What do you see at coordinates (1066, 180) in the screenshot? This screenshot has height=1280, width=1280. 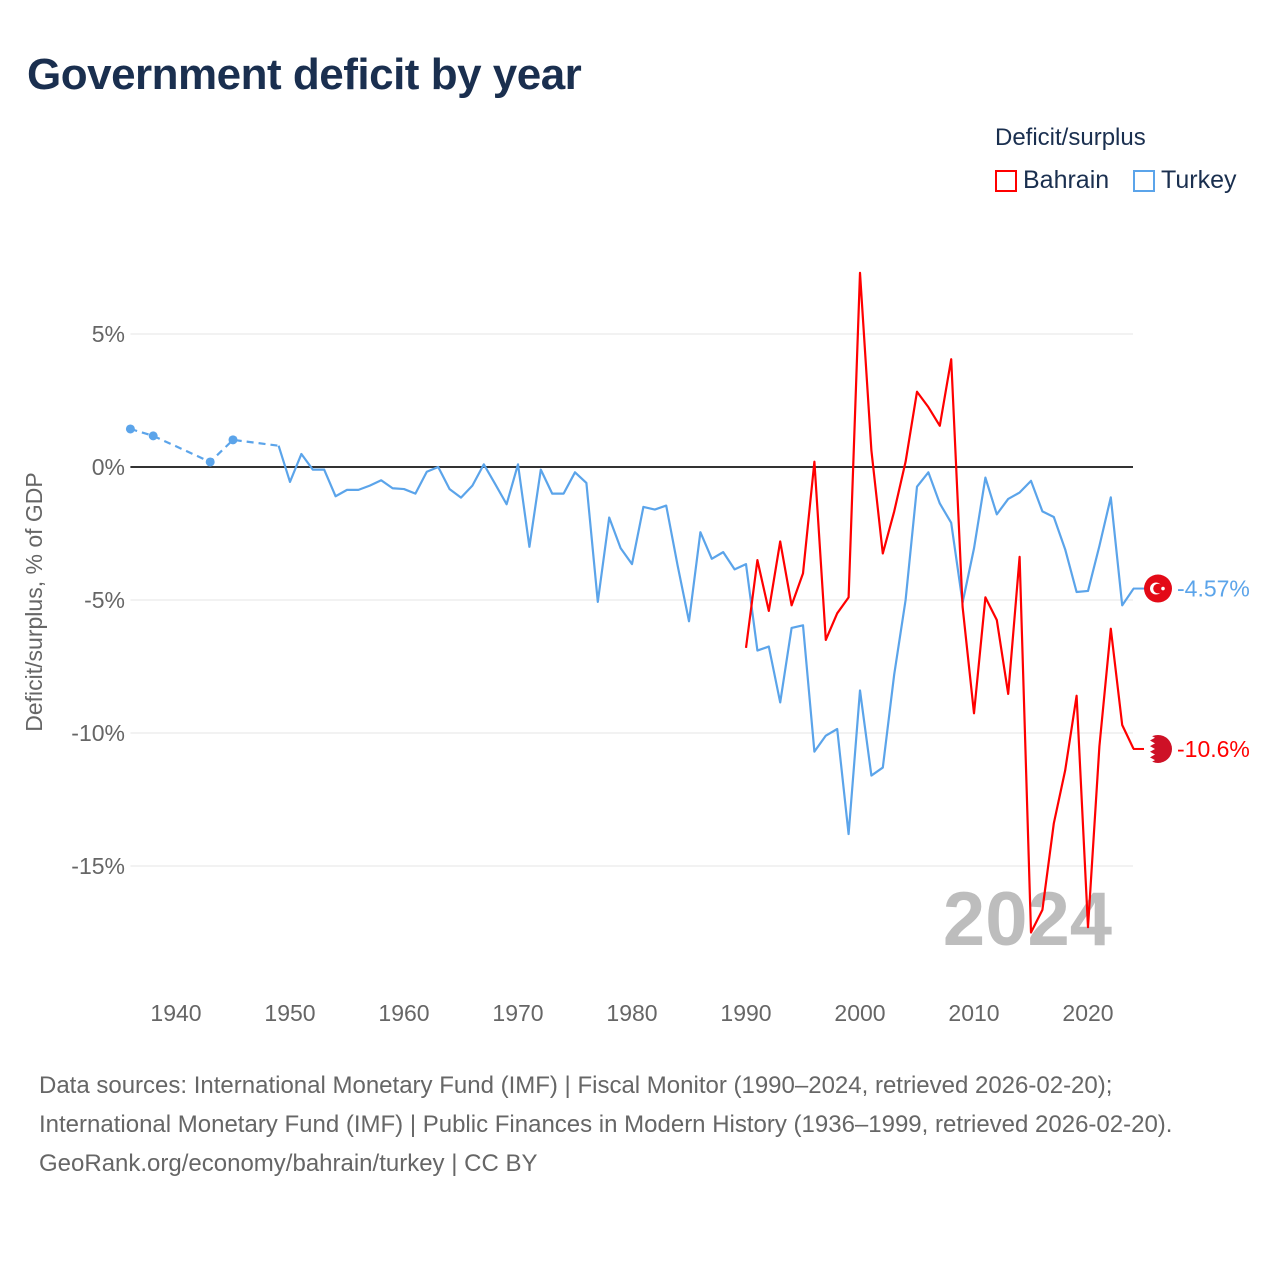 I see `legend-label-bahrain: Bahrain` at bounding box center [1066, 180].